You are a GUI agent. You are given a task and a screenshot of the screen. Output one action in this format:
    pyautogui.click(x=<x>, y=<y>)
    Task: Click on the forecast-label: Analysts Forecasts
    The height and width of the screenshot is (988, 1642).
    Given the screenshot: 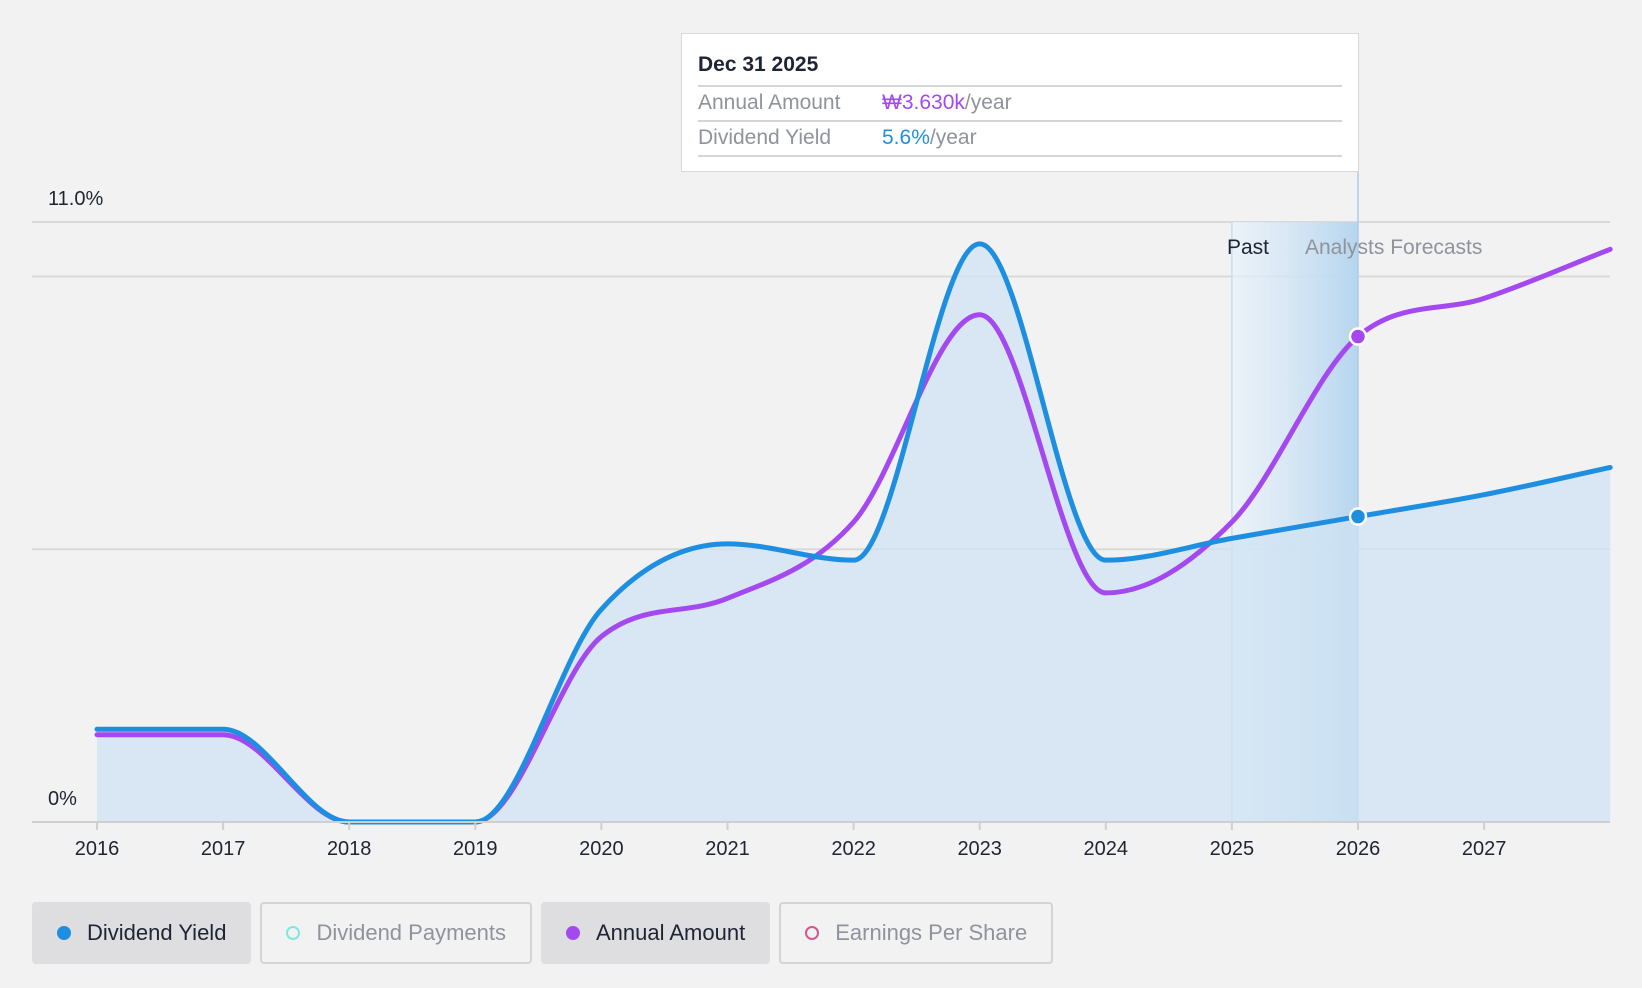 What is the action you would take?
    pyautogui.click(x=1393, y=247)
    